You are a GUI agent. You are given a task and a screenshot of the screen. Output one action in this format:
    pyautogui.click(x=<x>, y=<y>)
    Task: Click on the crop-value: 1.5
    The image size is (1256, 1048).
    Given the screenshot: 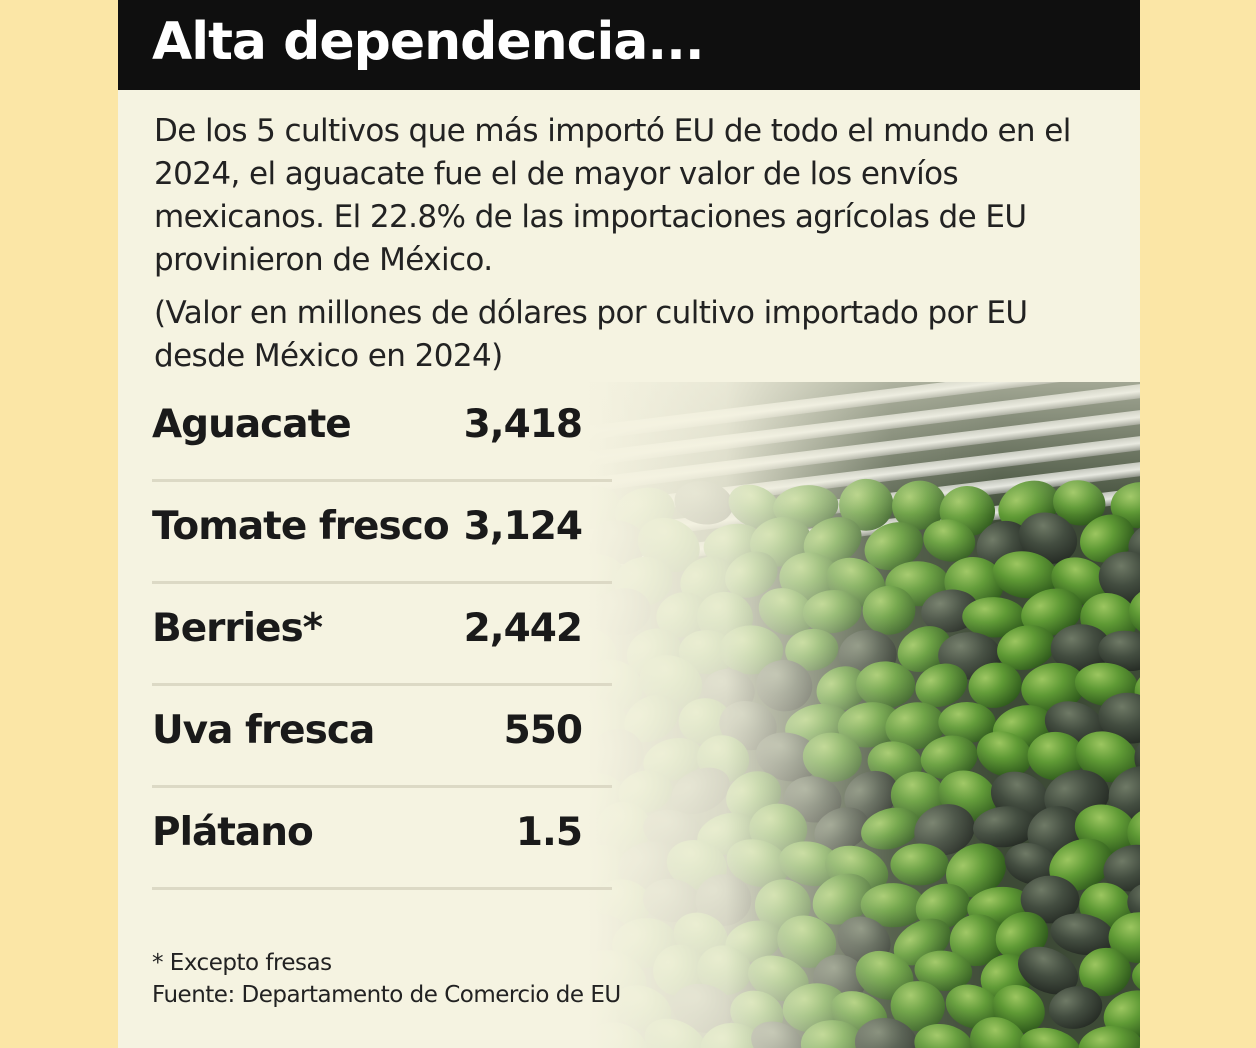 What is the action you would take?
    pyautogui.click(x=549, y=832)
    